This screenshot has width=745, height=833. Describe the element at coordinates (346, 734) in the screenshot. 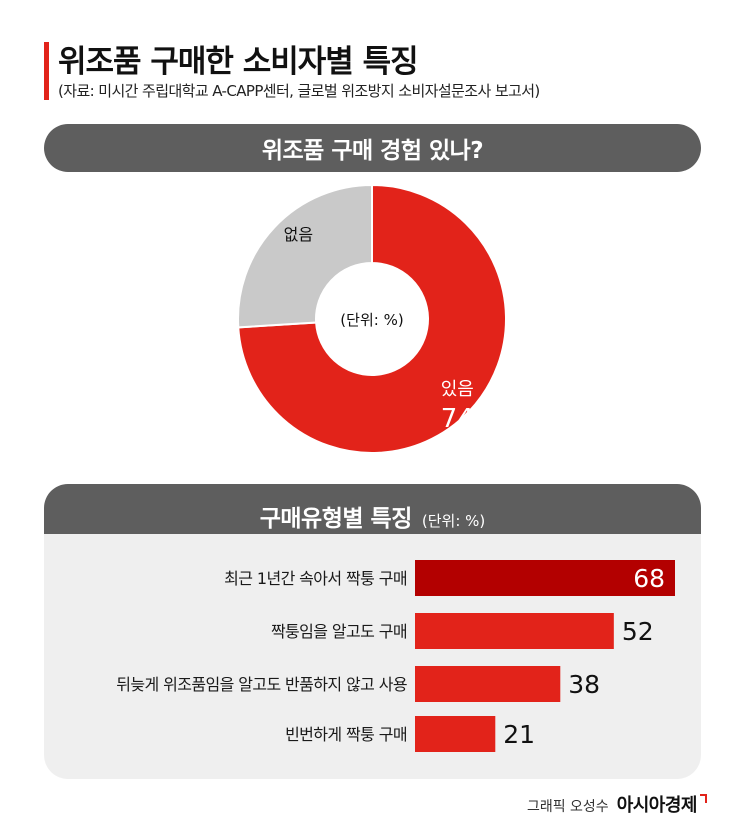

I see `bar-category-label-4: 빈번하게 짝퉁 구매` at that location.